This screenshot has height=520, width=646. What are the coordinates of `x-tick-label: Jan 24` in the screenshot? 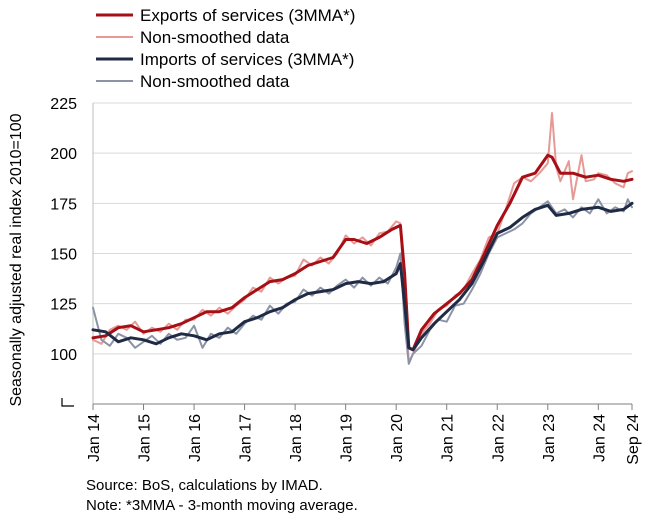 It's located at (599, 438).